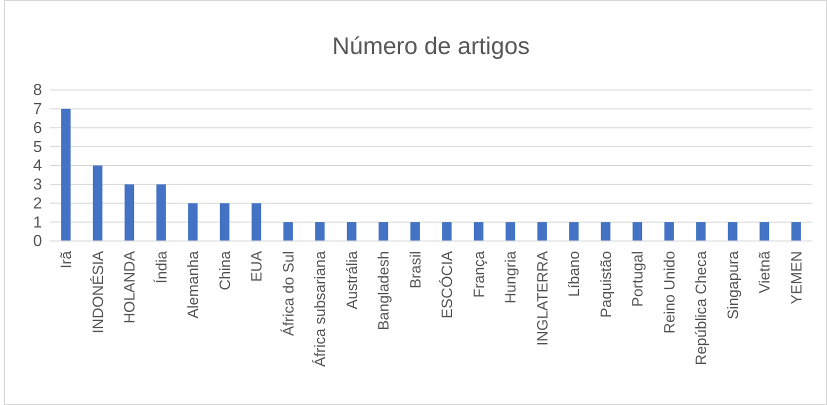 Image resolution: width=827 pixels, height=405 pixels. Describe the element at coordinates (225, 270) in the screenshot. I see `x-tick-label: China` at that location.